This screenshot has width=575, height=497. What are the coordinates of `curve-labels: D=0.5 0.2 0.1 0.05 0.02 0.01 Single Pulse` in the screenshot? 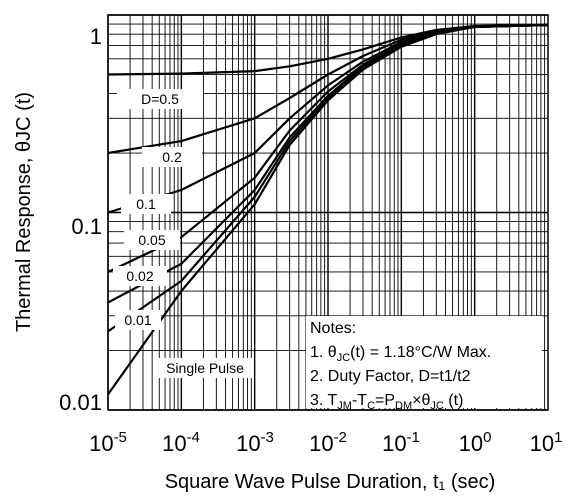 It's located at (183, 233).